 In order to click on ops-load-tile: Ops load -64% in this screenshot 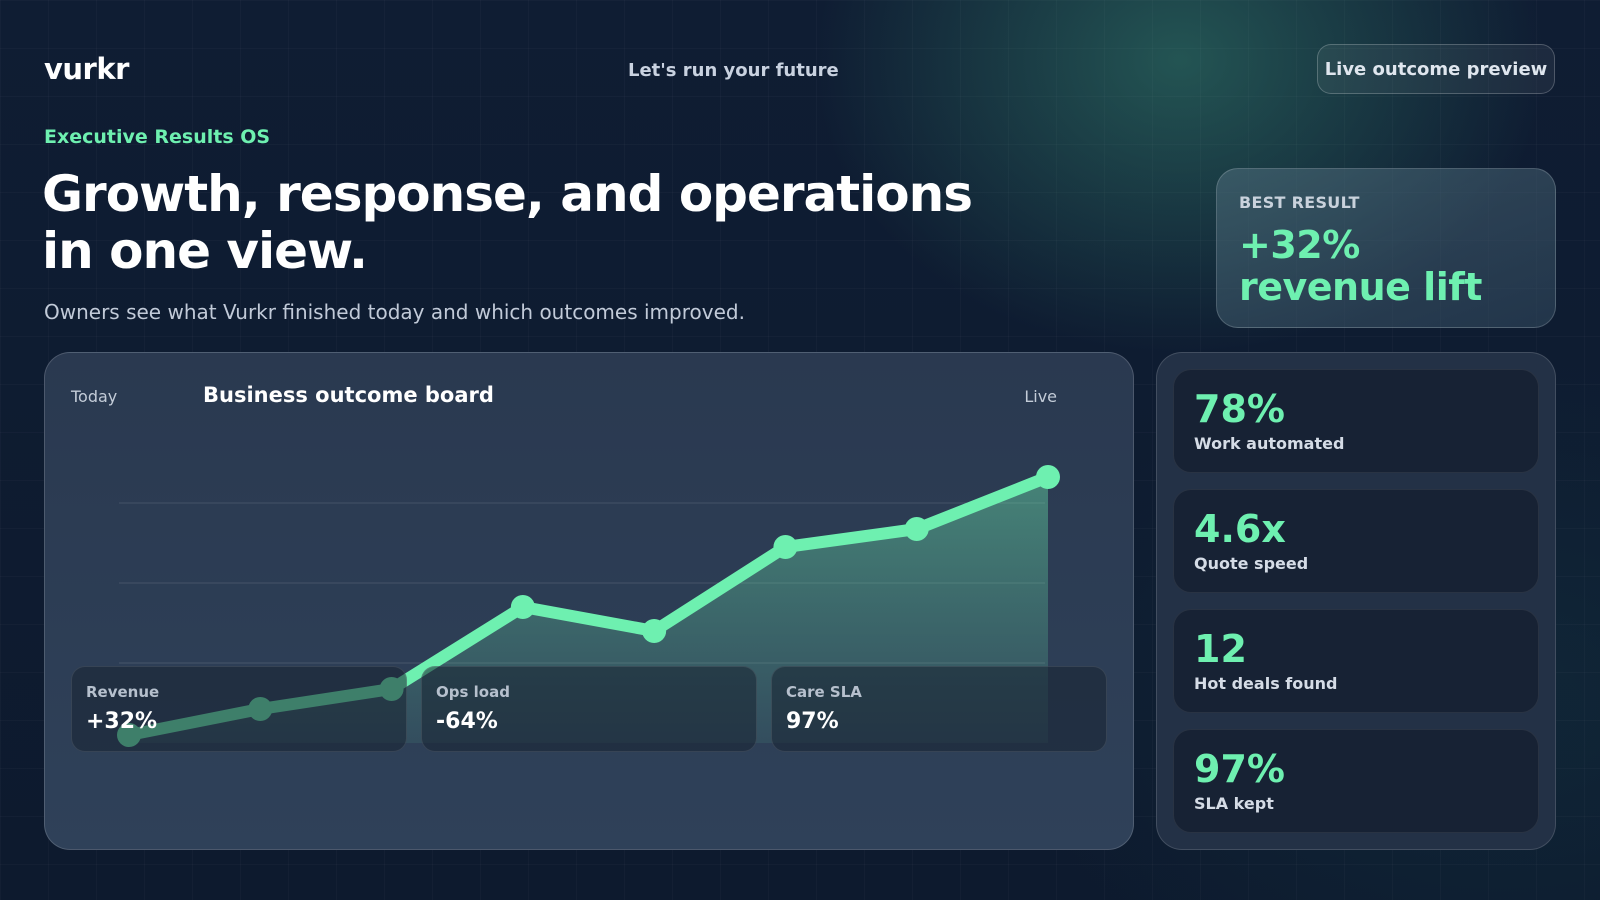, I will do `click(589, 709)`.